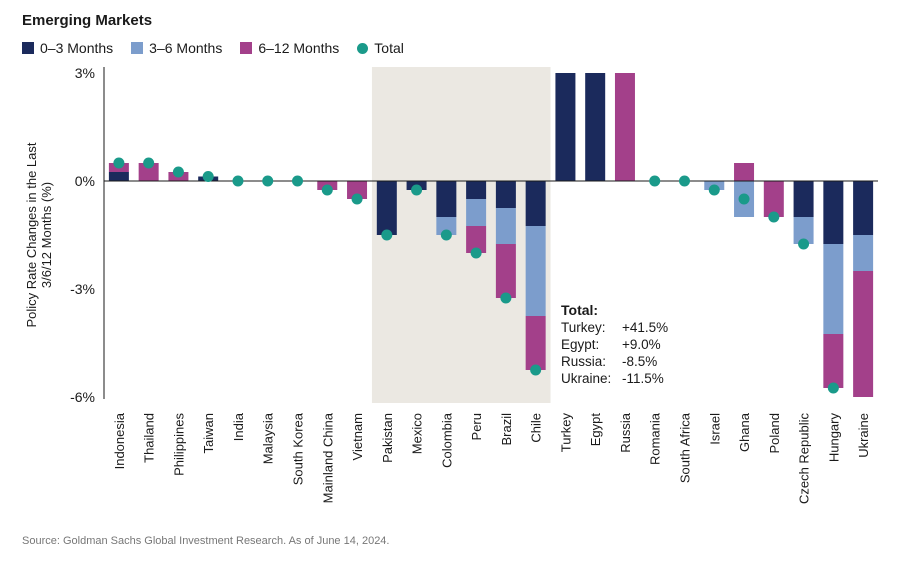 The image size is (897, 564). Describe the element at coordinates (645, 327) in the screenshot. I see `annotation-value: +41.5%` at that location.